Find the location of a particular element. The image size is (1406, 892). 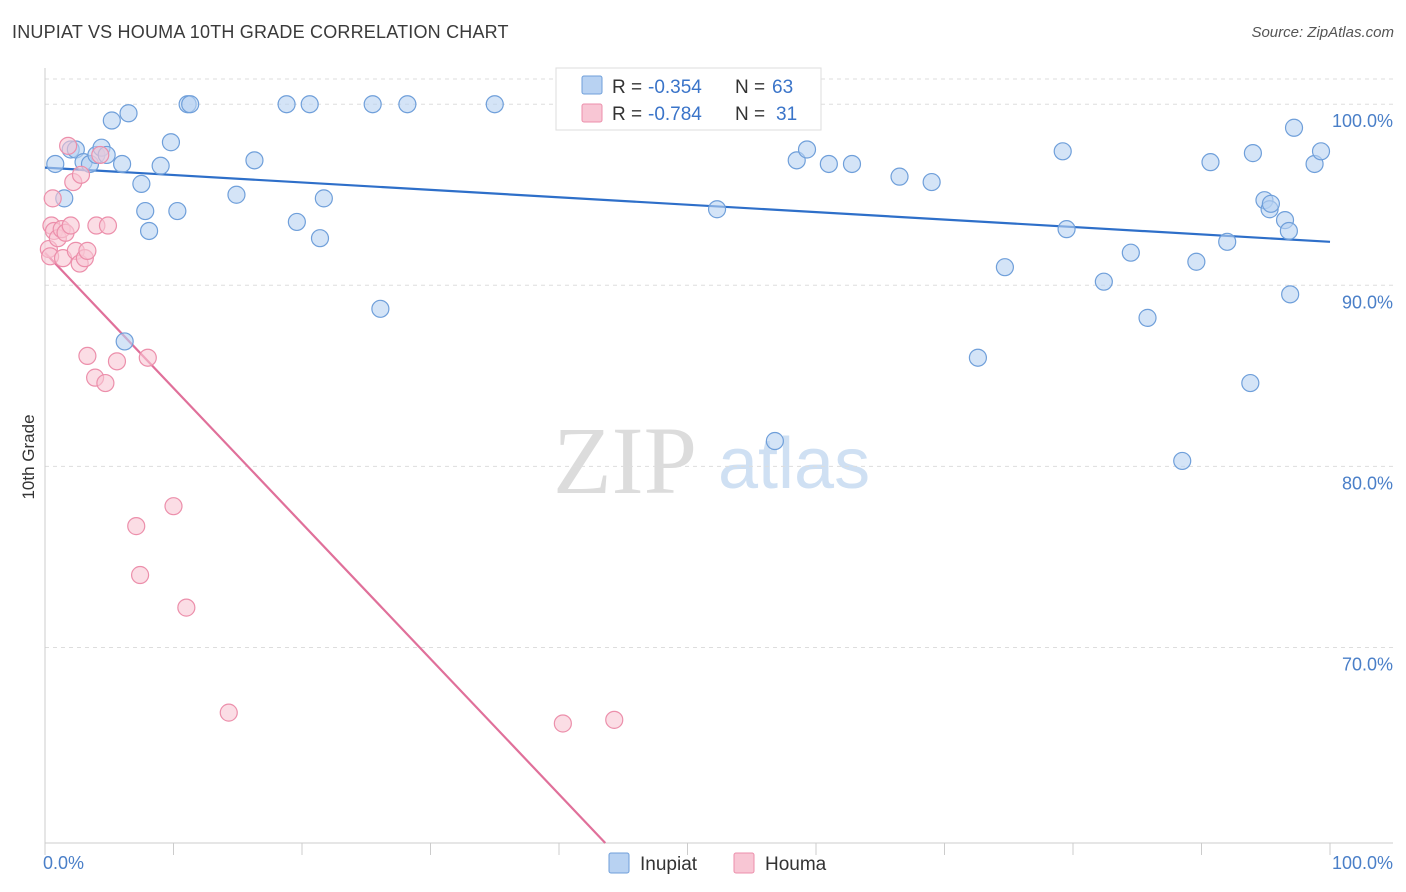

bottom-legend: Inupiat Houma is located at coordinates (717, 863).